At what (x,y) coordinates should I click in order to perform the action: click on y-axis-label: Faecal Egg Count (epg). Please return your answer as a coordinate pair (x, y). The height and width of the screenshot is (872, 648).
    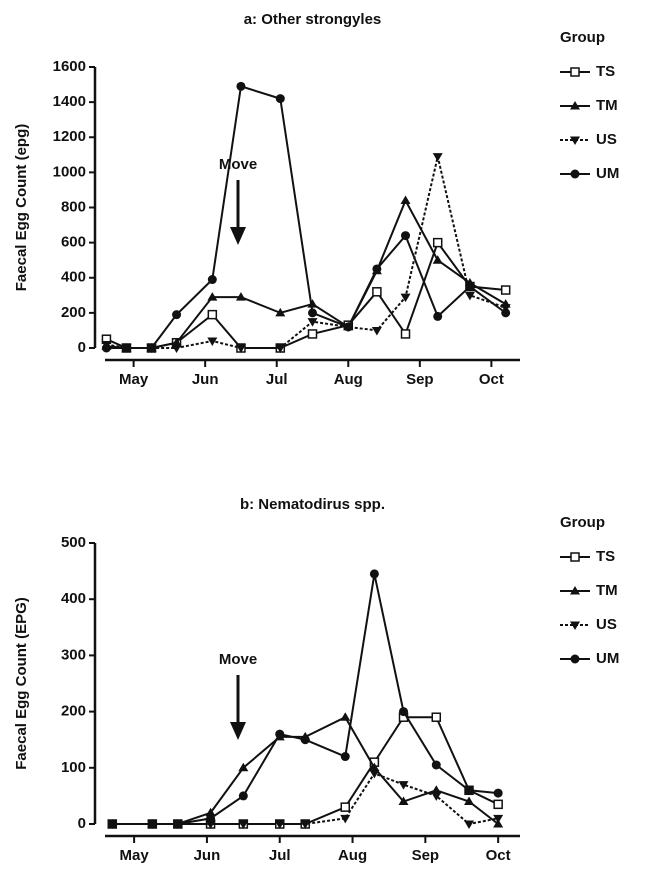
    Looking at the image, I should click on (21, 208).